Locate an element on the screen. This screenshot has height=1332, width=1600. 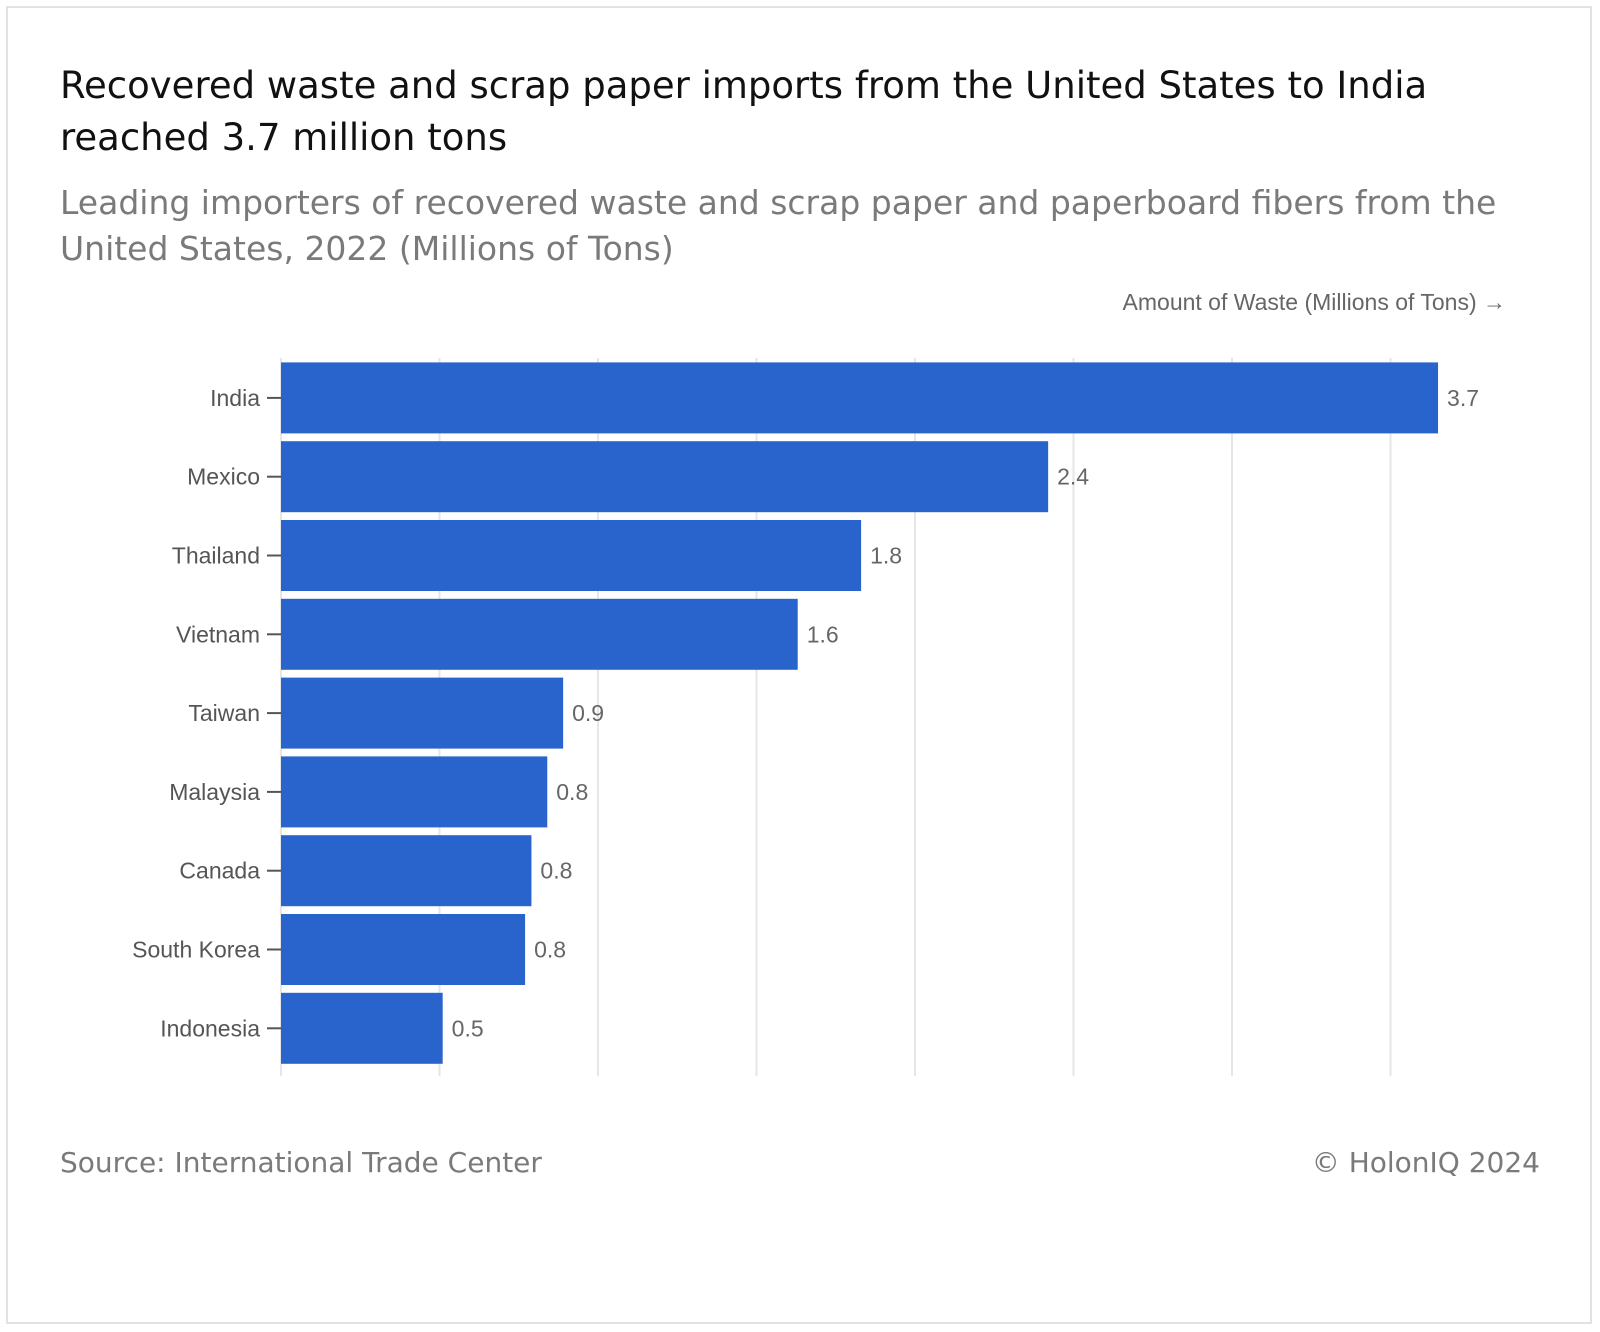
y-tick-label: India is located at coordinates (235, 398).